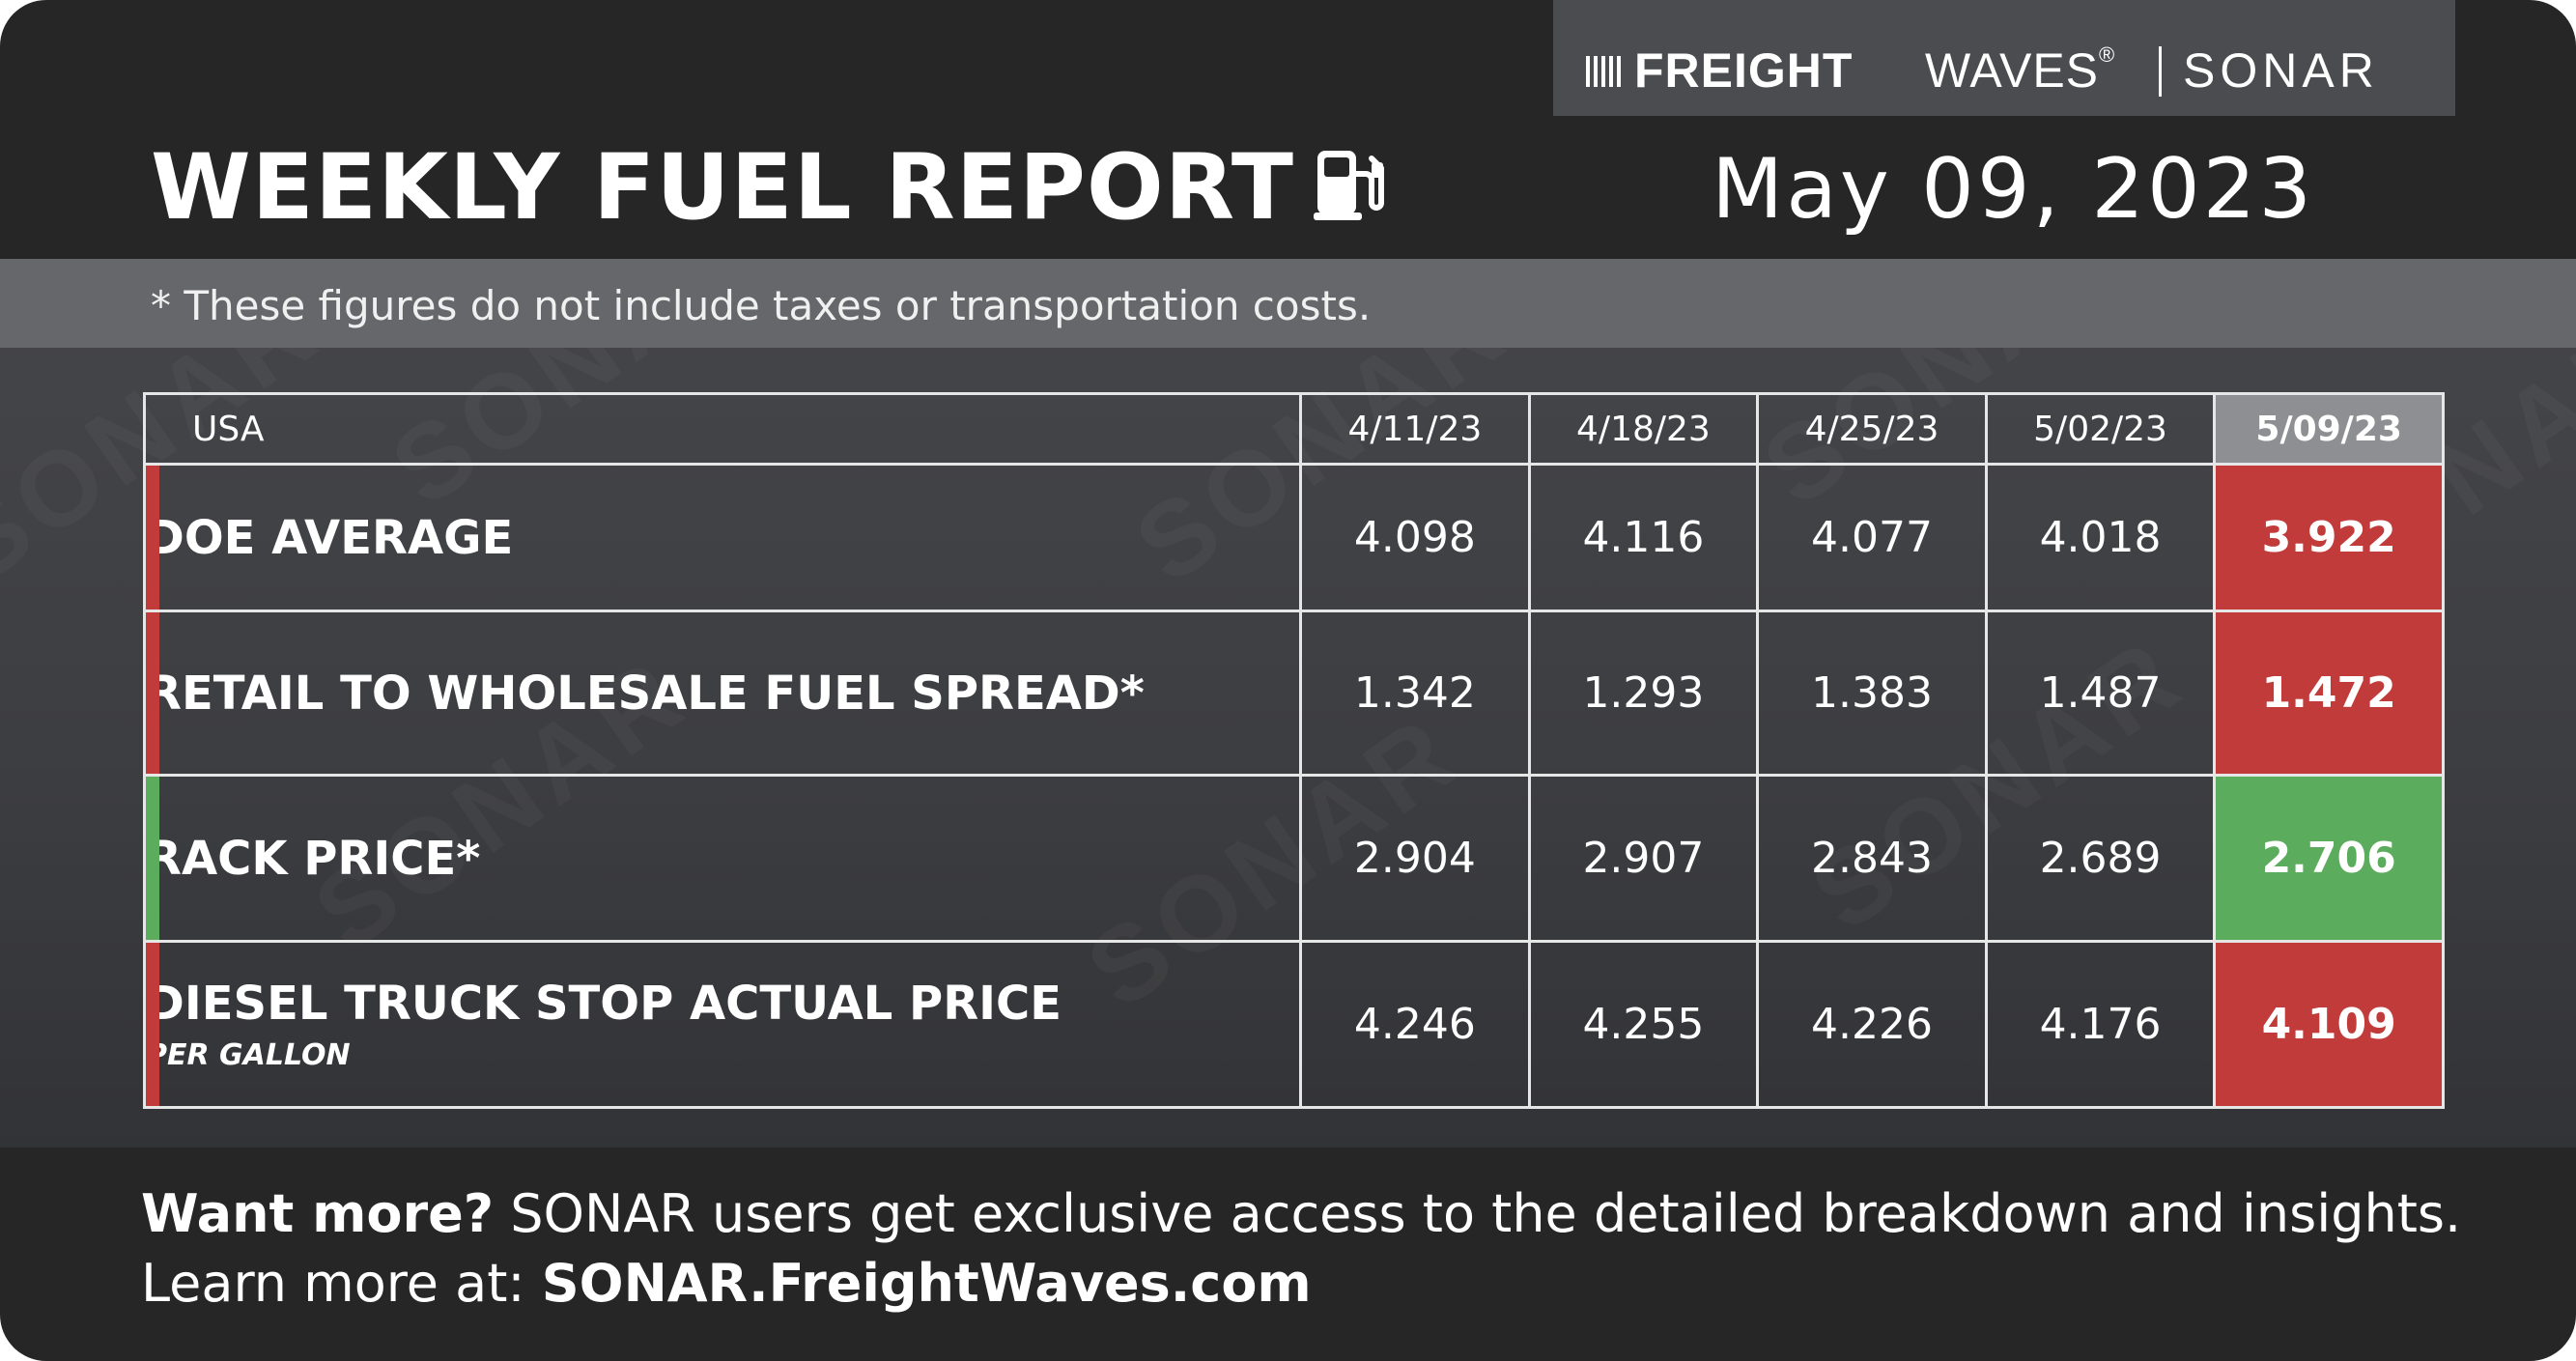  I want to click on column-header: 4/18/23, so click(1643, 429).